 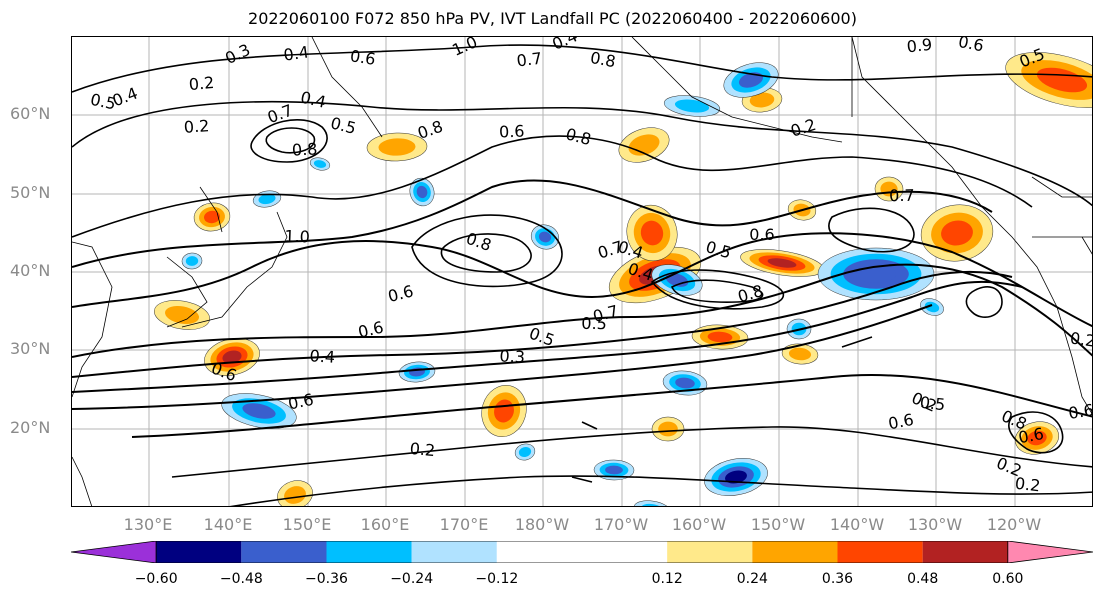 What do you see at coordinates (297, 237) in the screenshot?
I see `contour-label: 1.0` at bounding box center [297, 237].